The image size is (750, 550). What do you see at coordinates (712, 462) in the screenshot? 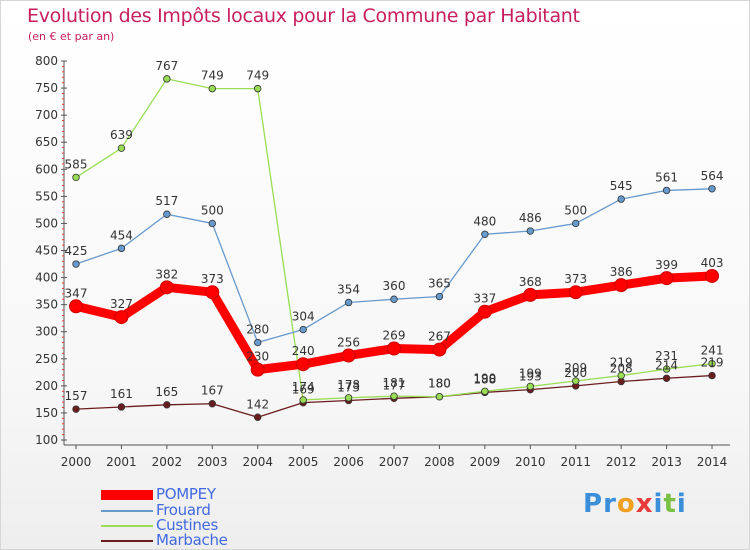
I see `x-tick-label: 2014` at bounding box center [712, 462].